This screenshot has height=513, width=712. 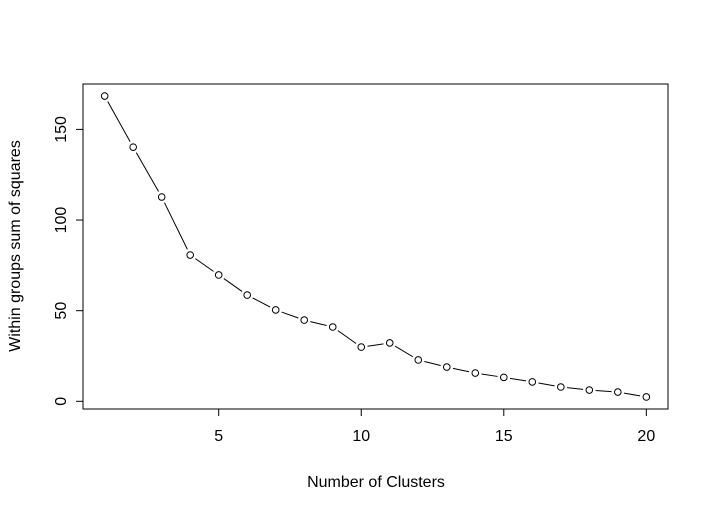 What do you see at coordinates (646, 436) in the screenshot?
I see `x-tick-label: 20` at bounding box center [646, 436].